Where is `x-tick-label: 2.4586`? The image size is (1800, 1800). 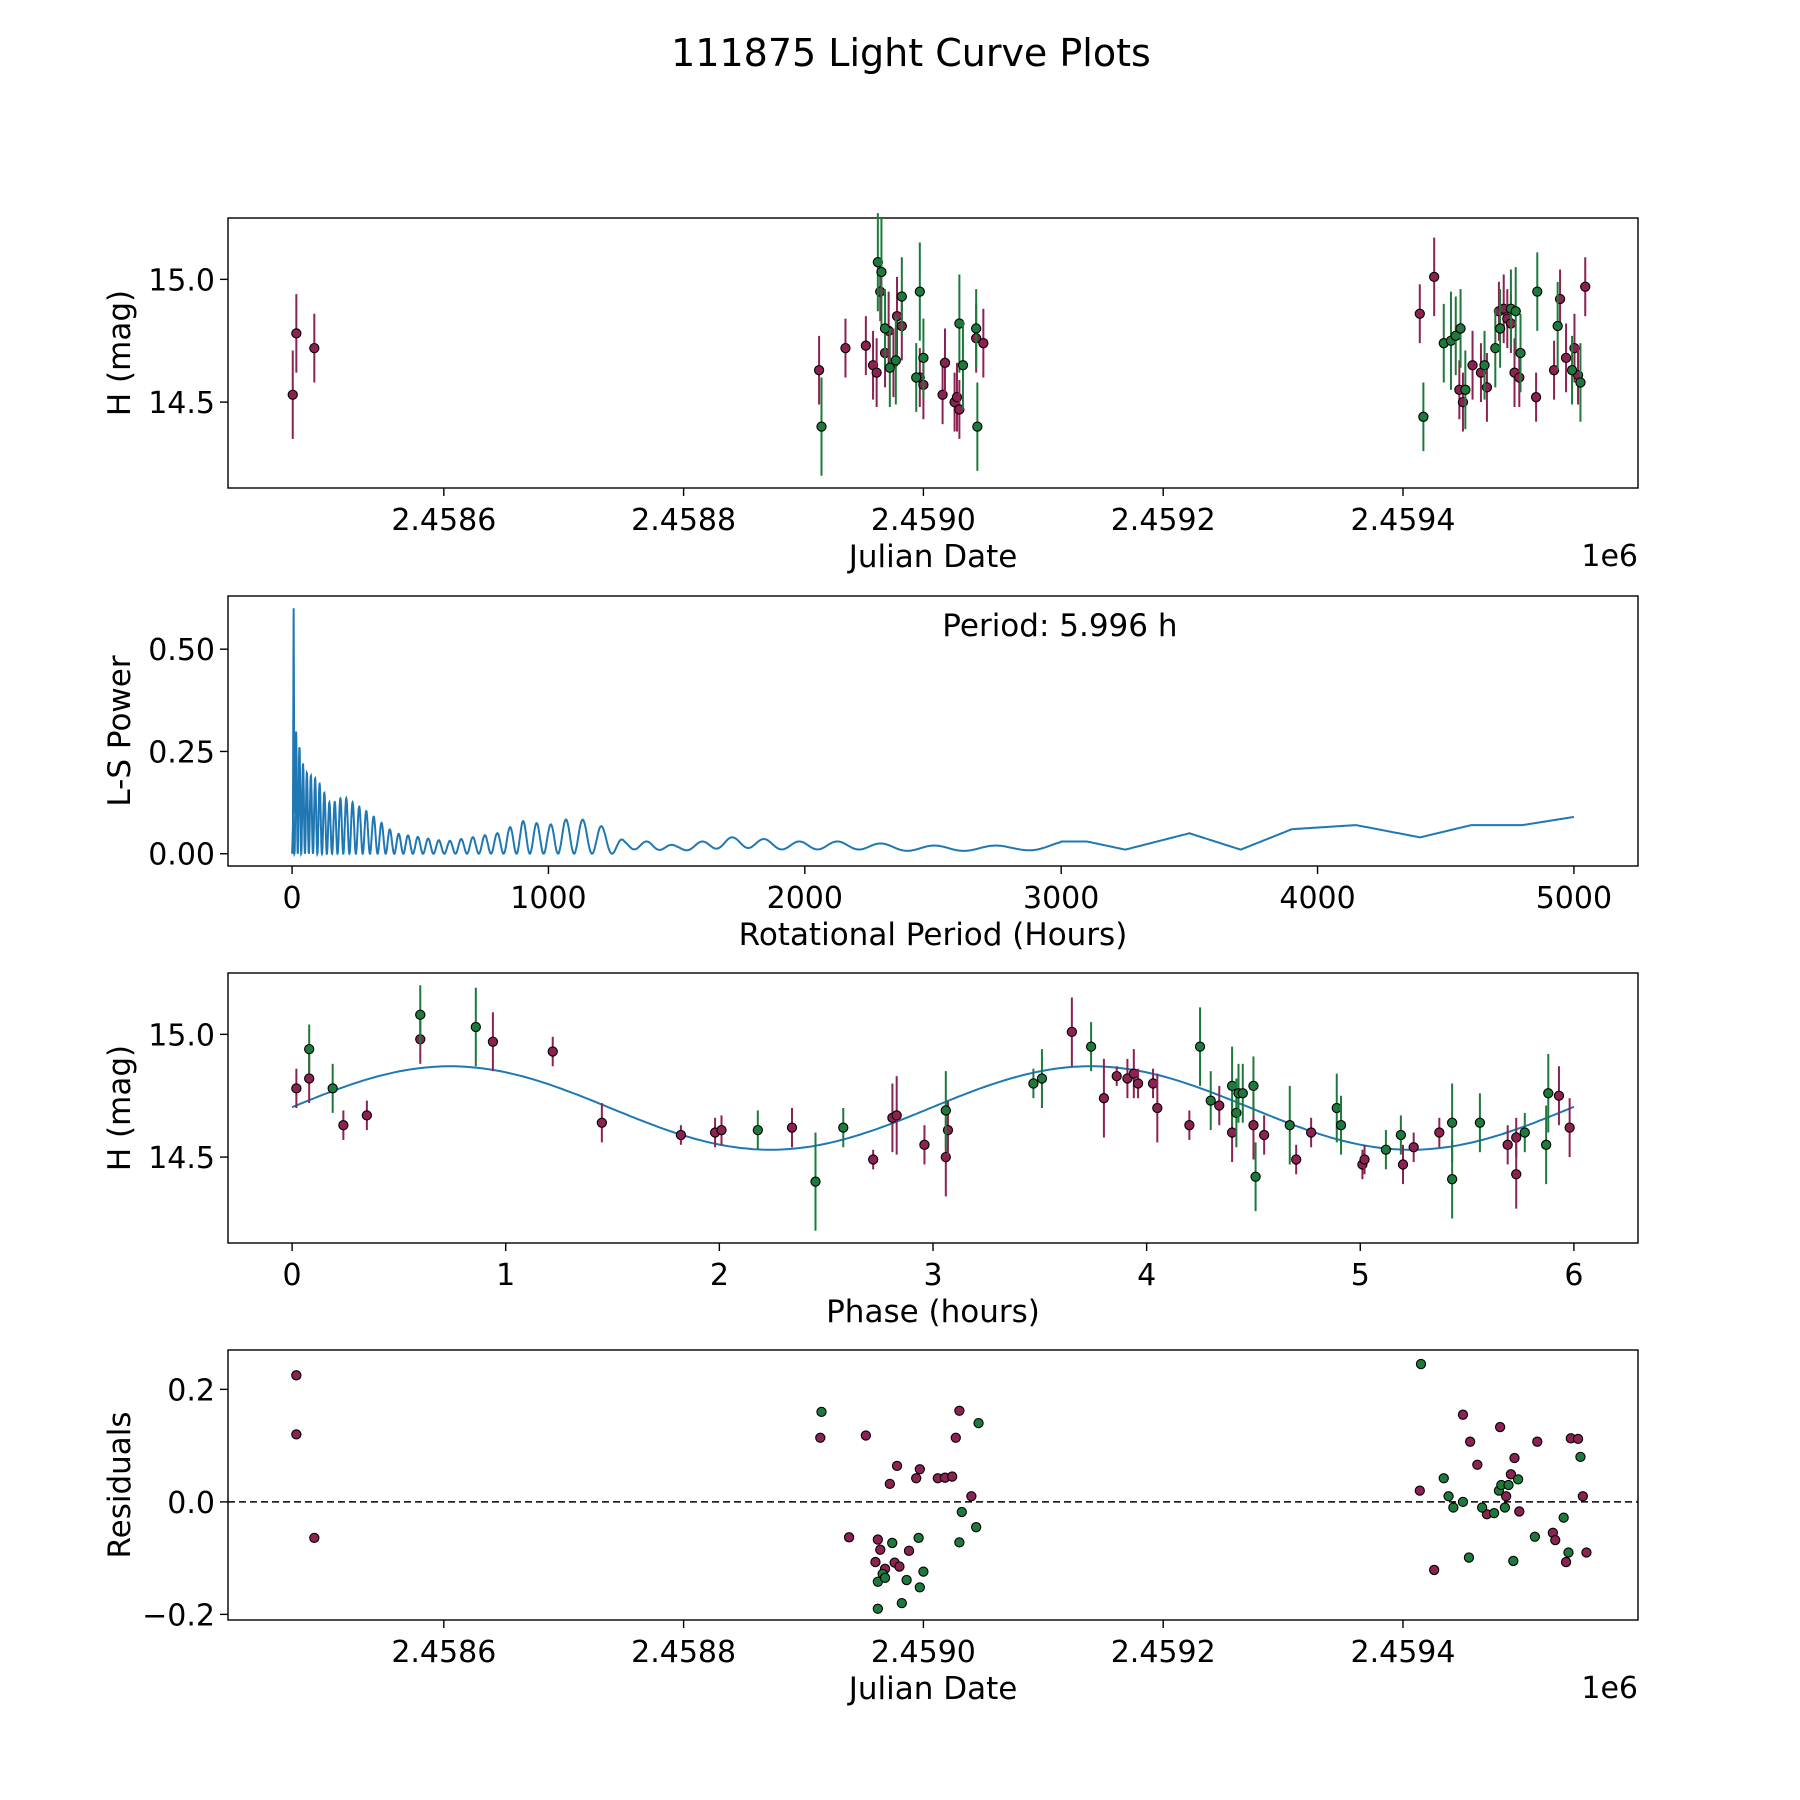 x-tick-label: 2.4586 is located at coordinates (443, 1652).